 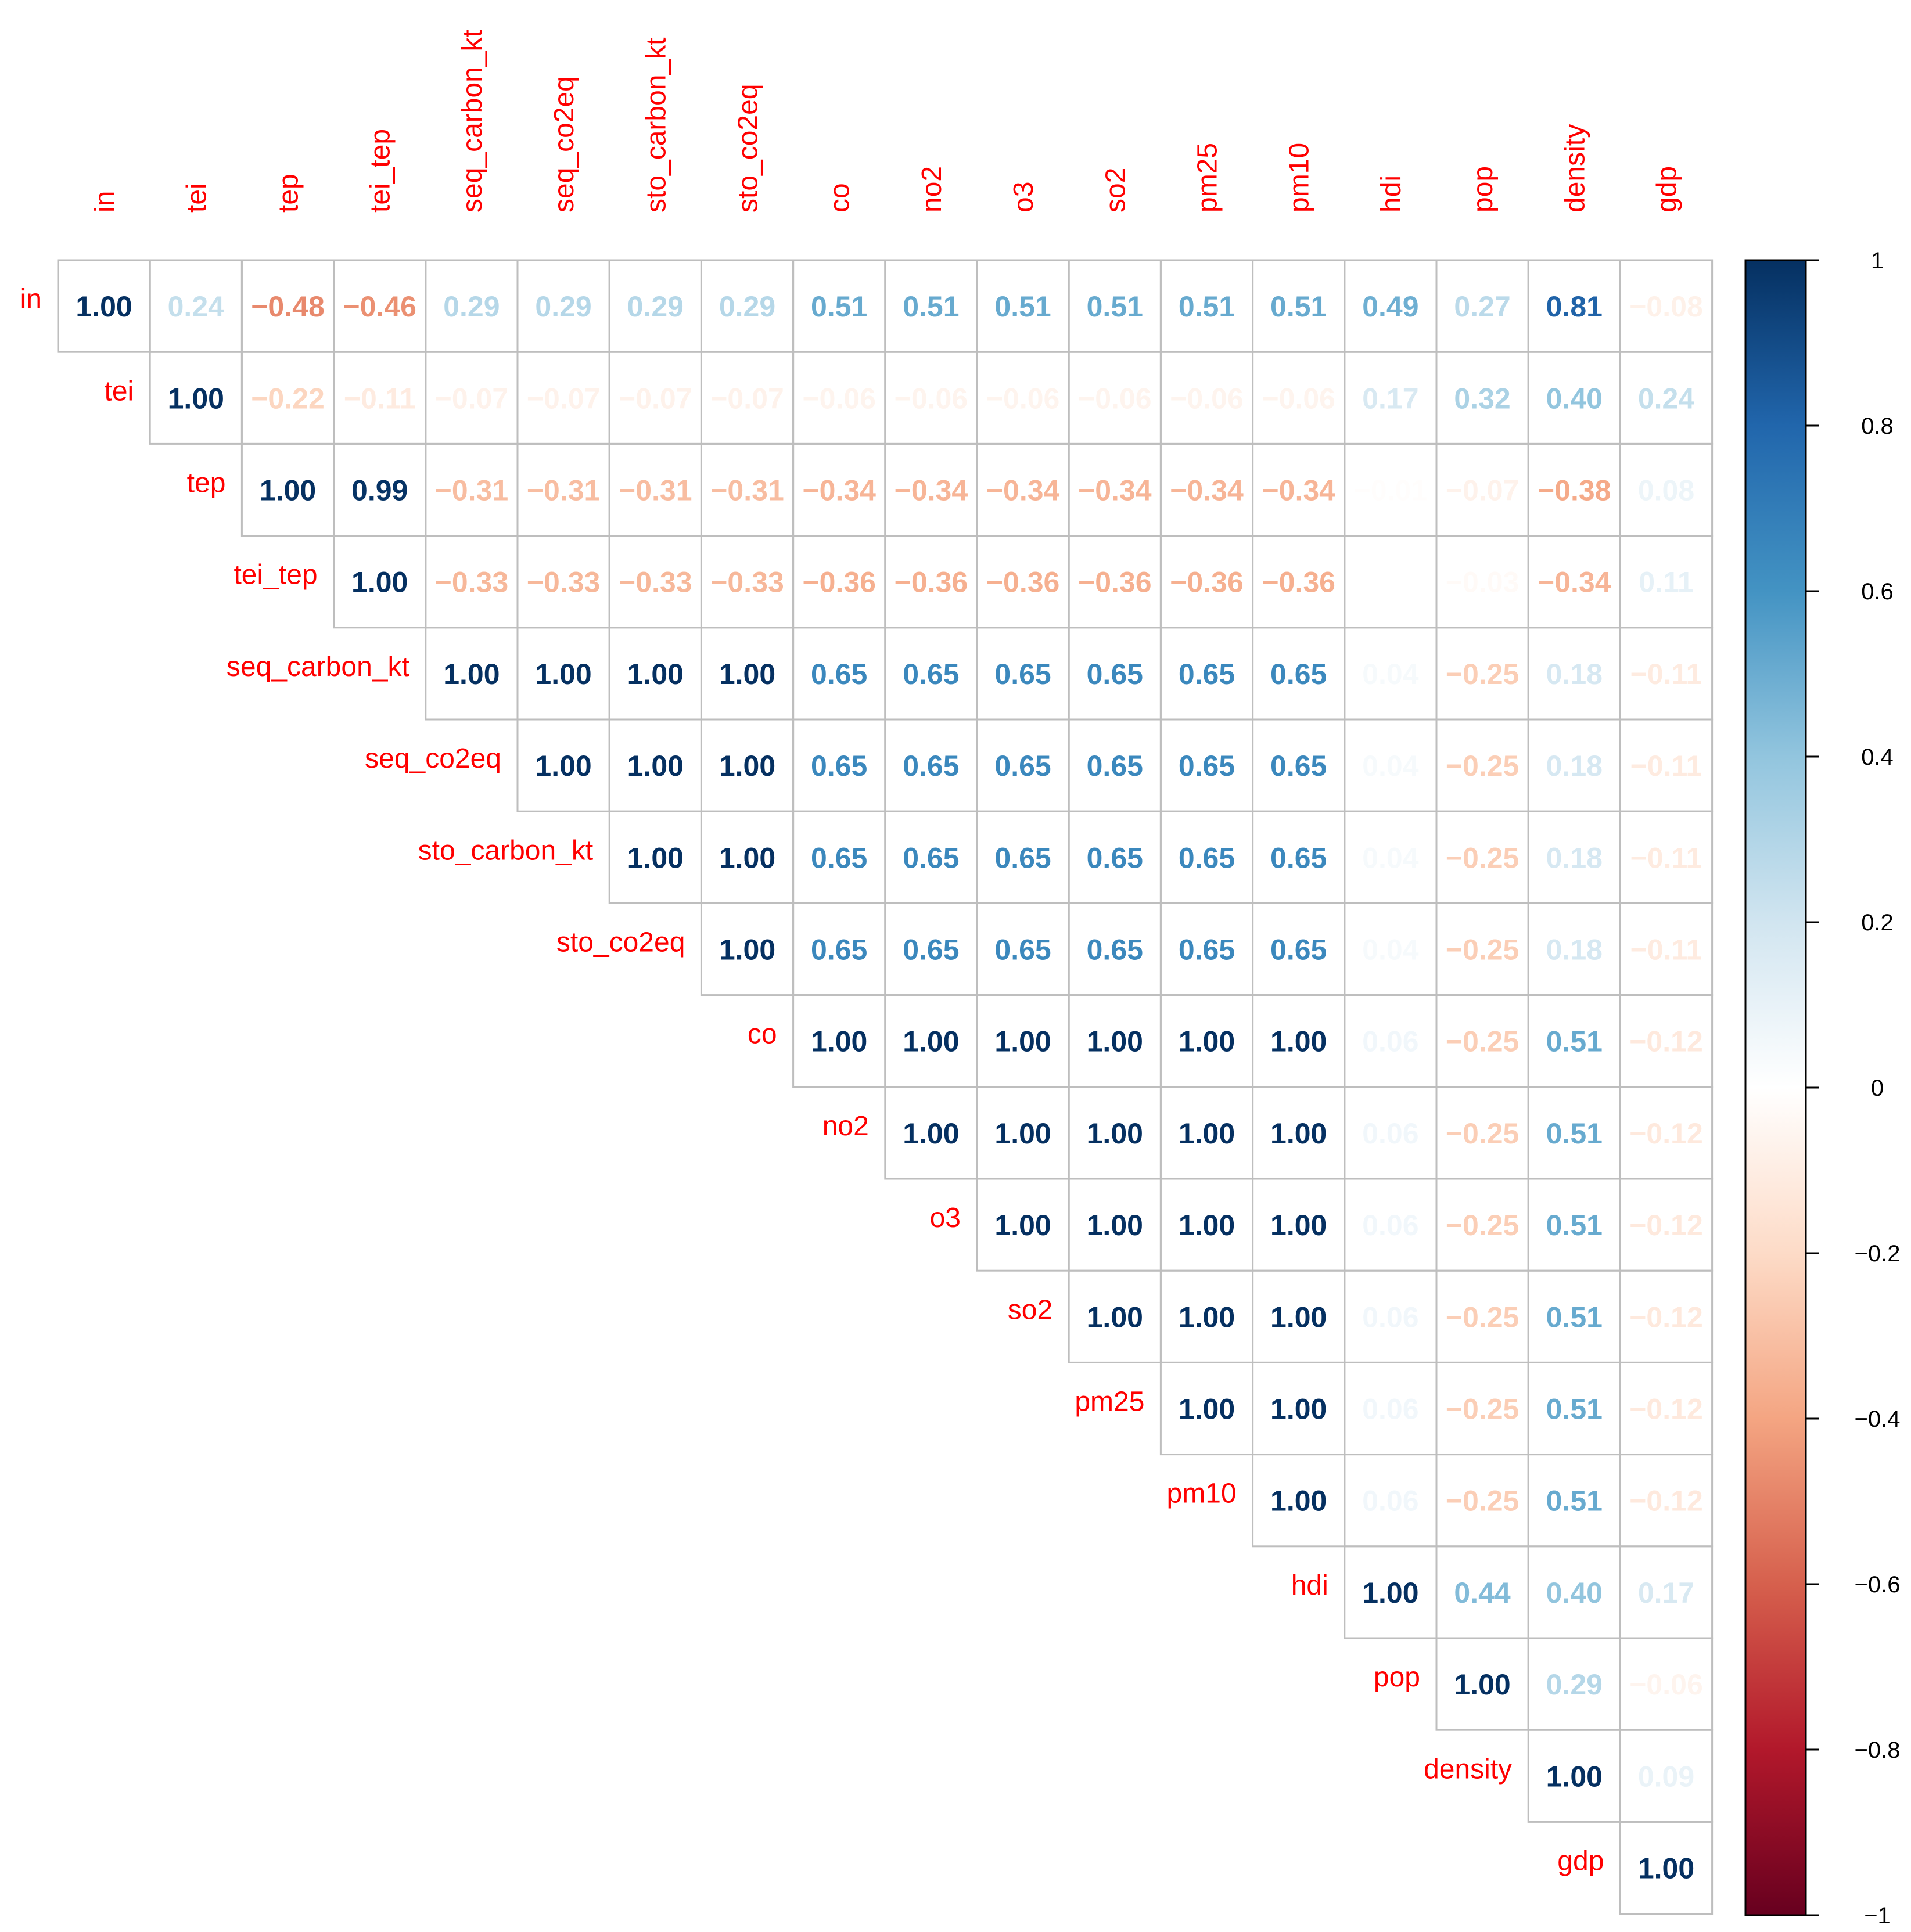 What do you see at coordinates (1581, 1861) in the screenshot?
I see `row-label-gdp: gdp` at bounding box center [1581, 1861].